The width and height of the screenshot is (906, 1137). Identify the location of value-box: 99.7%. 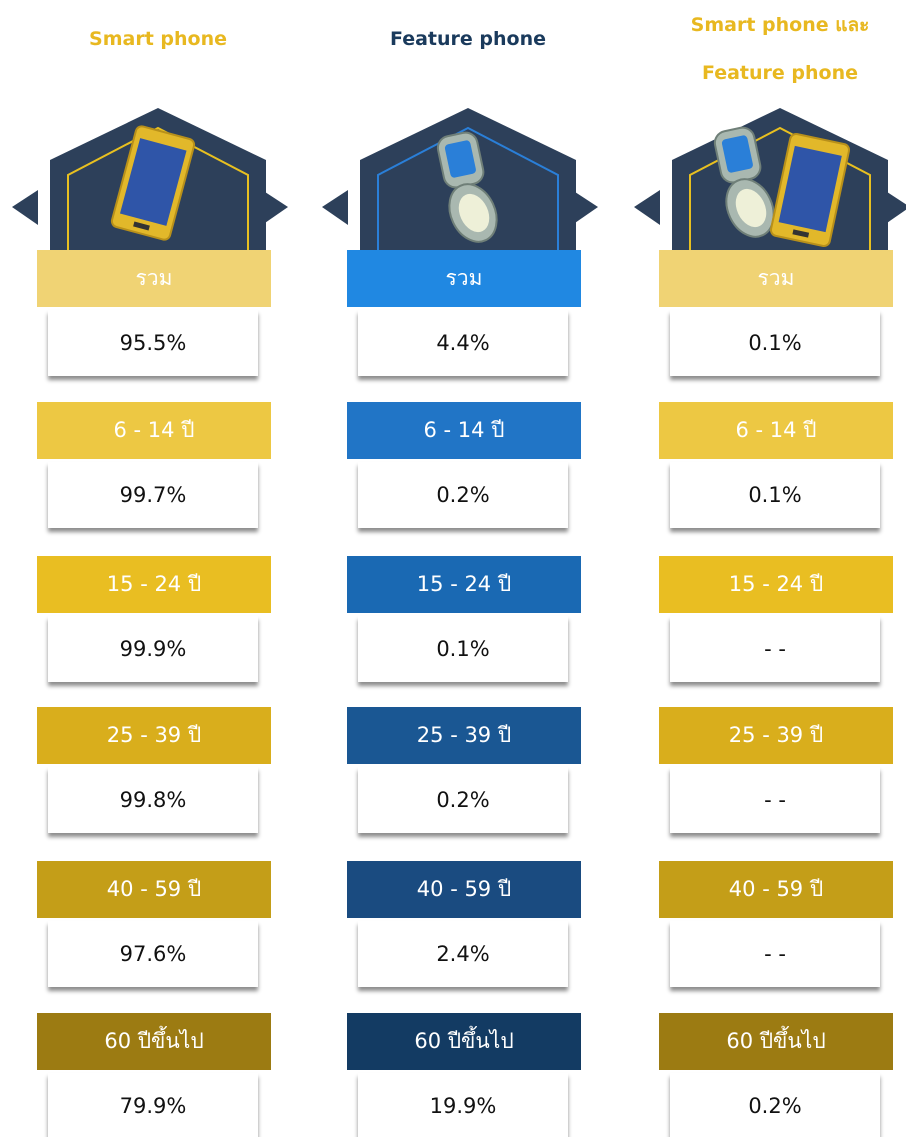
(153, 495).